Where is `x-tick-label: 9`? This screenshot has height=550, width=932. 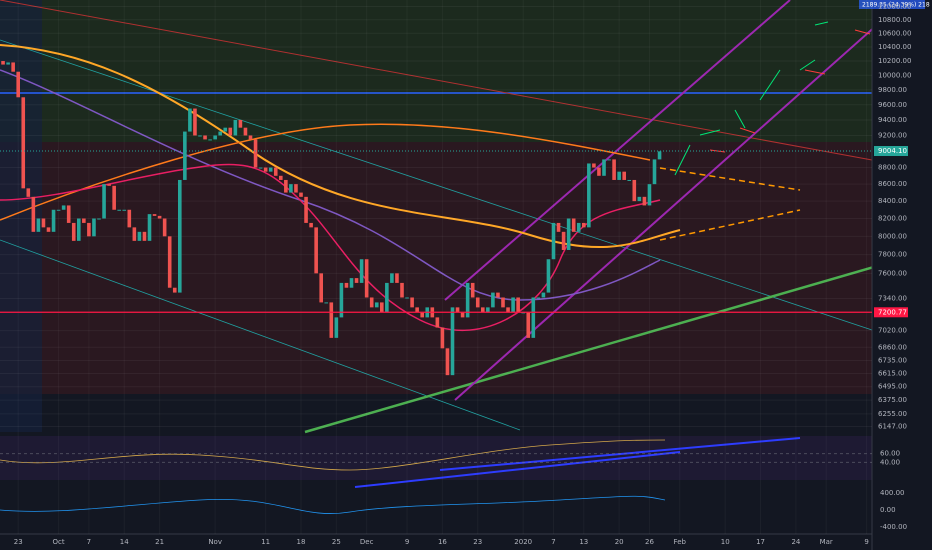
x-tick-label: 9 is located at coordinates (866, 542).